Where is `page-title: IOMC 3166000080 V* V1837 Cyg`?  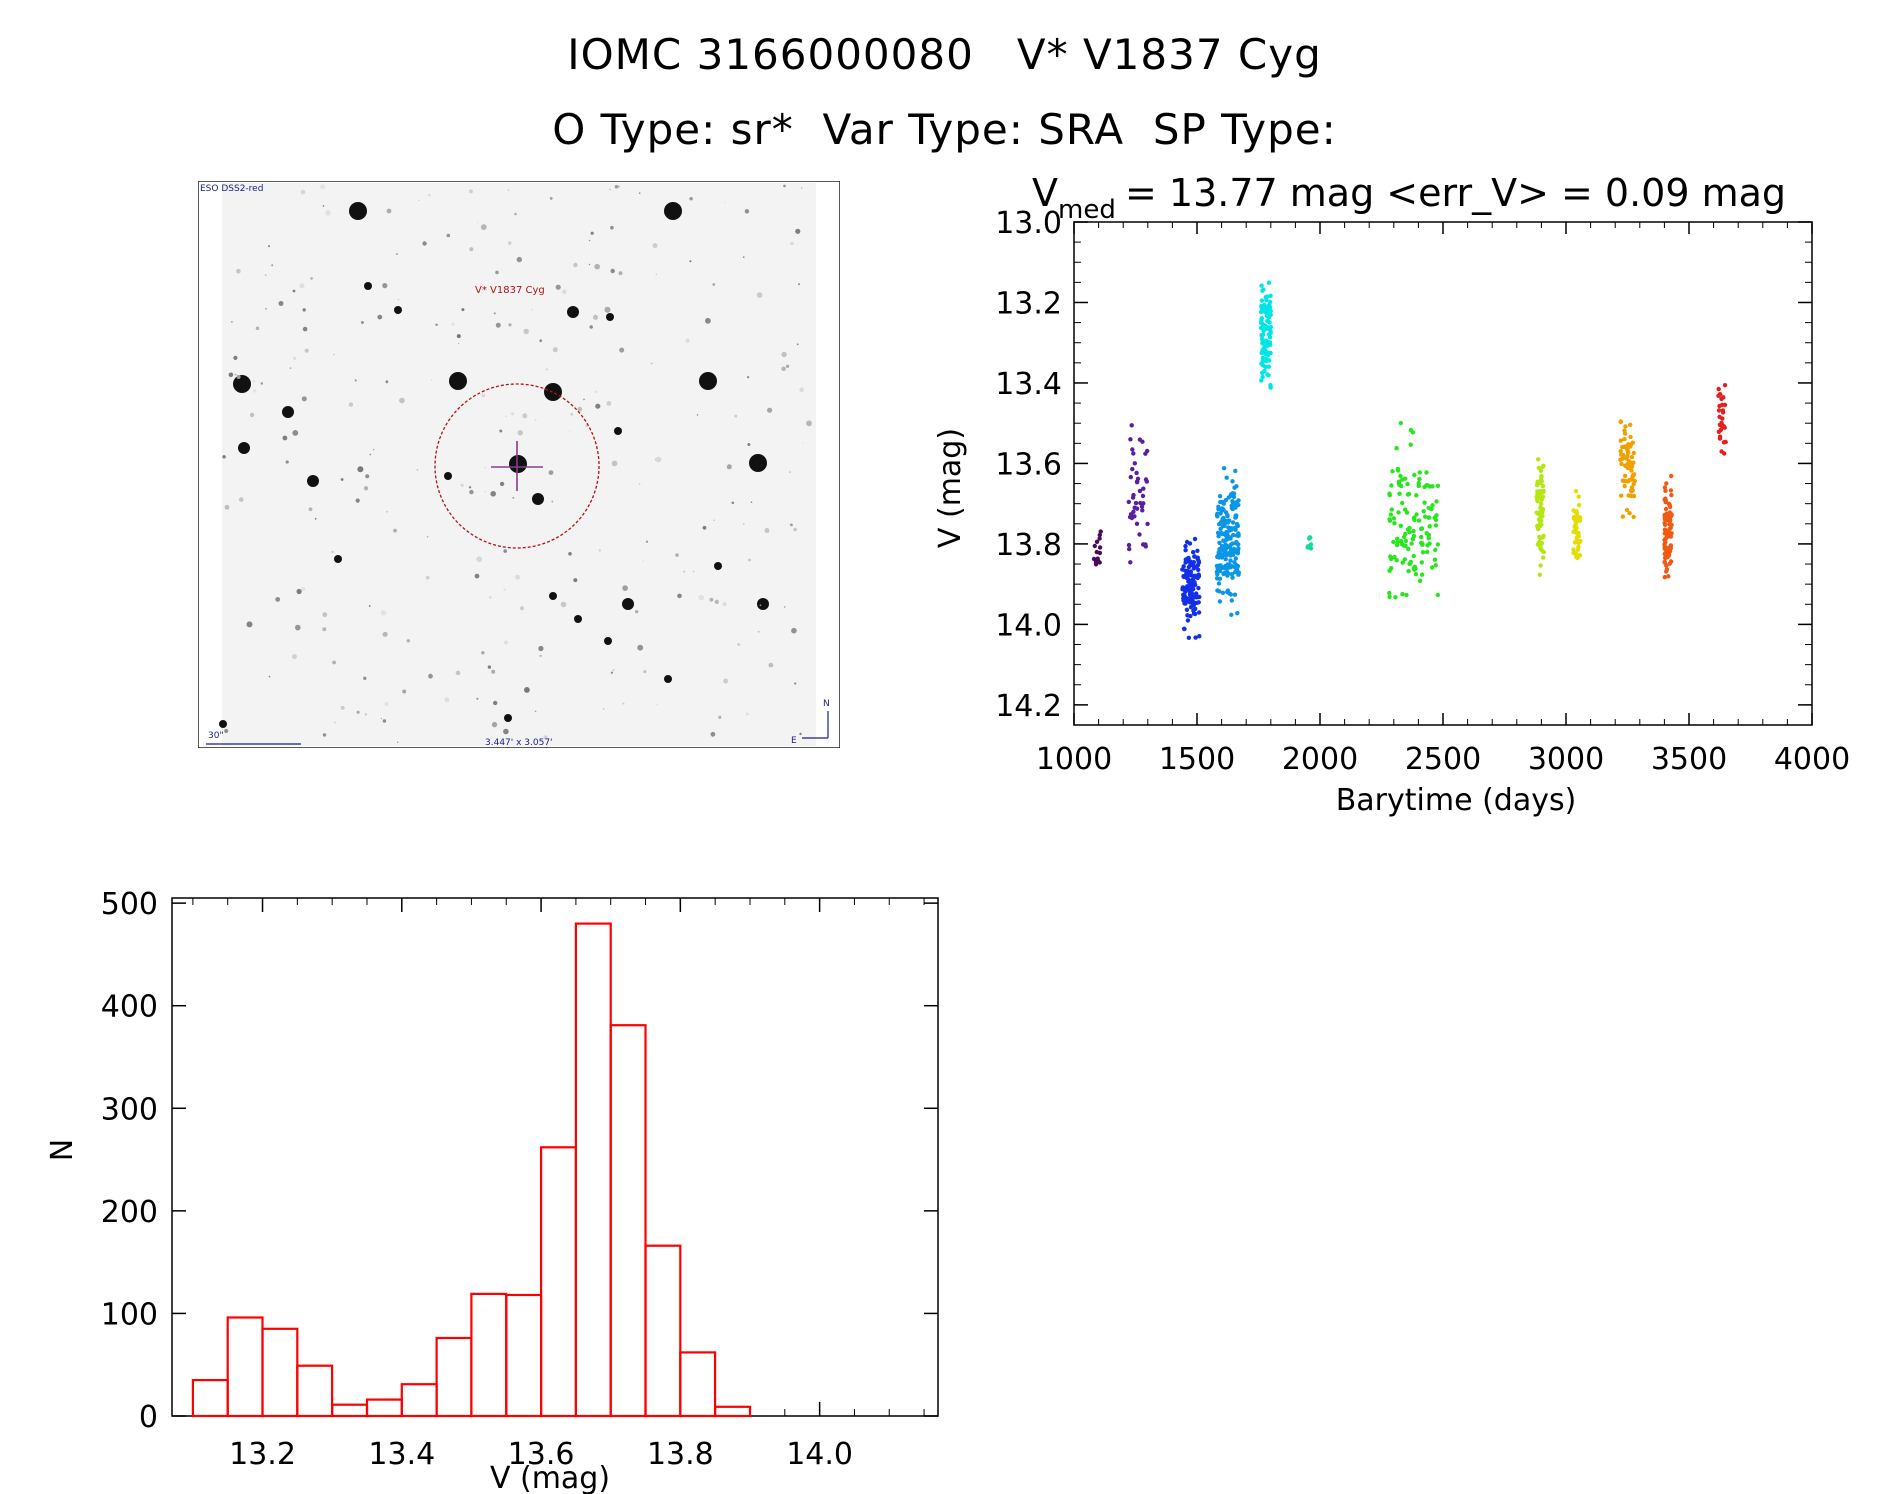
page-title: IOMC 3166000080 V* V1837 Cyg is located at coordinates (944, 54).